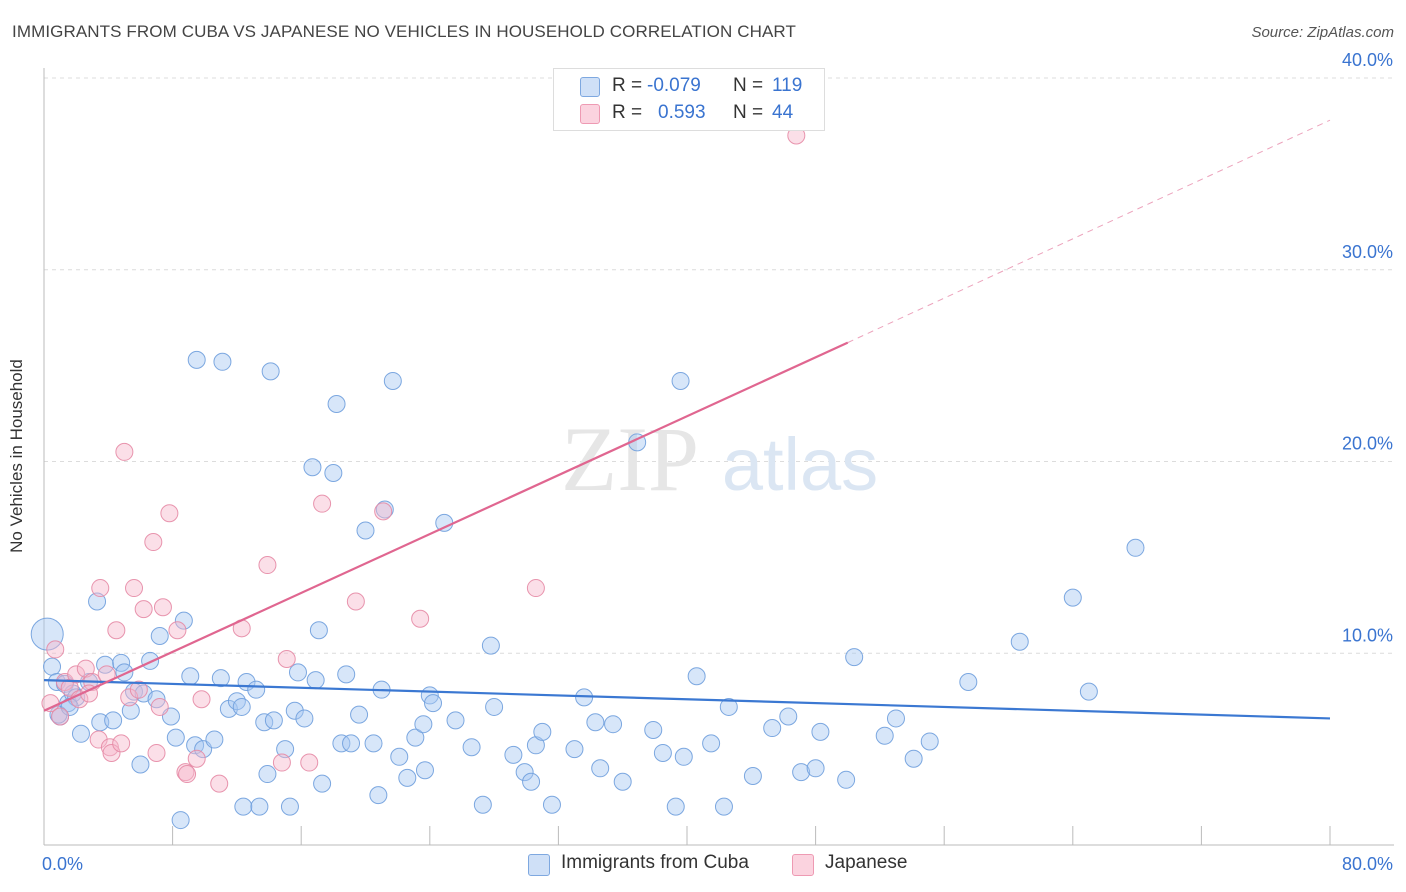 The width and height of the screenshot is (1406, 892). I want to click on watermark-zip: ZIP, so click(630, 459).